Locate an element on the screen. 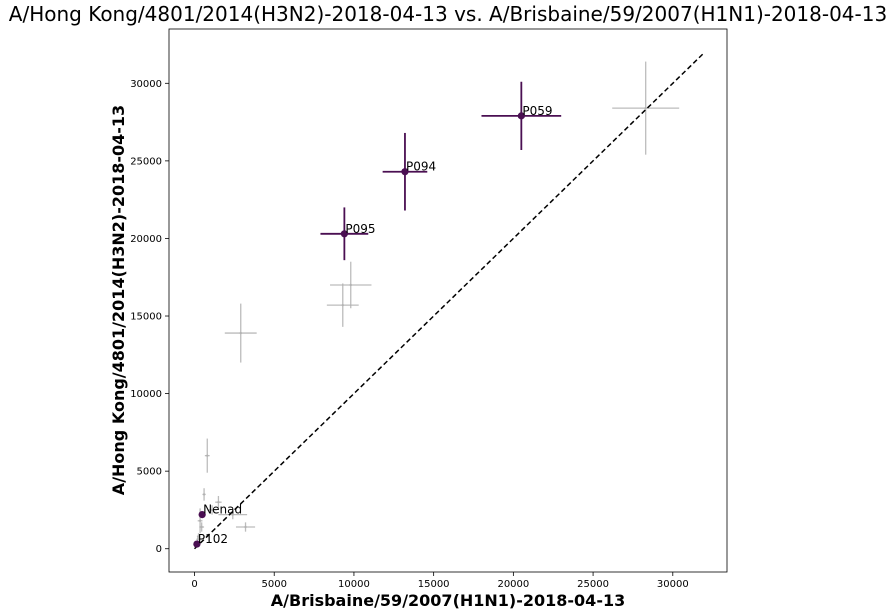 The image size is (896, 615). point-label: P095 is located at coordinates (360, 229).